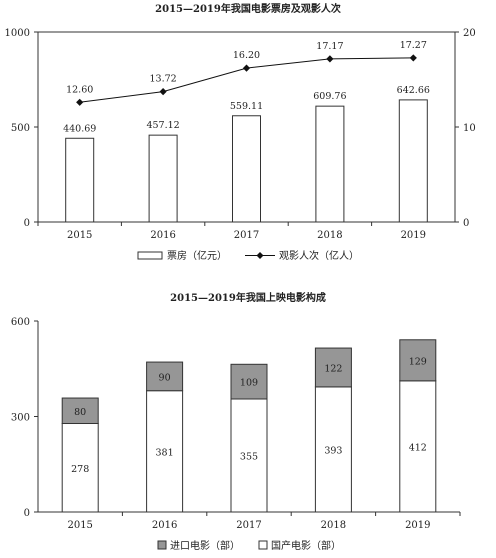  Describe the element at coordinates (413, 90) in the screenshot. I see `box-office-value-label: 642.66` at that location.